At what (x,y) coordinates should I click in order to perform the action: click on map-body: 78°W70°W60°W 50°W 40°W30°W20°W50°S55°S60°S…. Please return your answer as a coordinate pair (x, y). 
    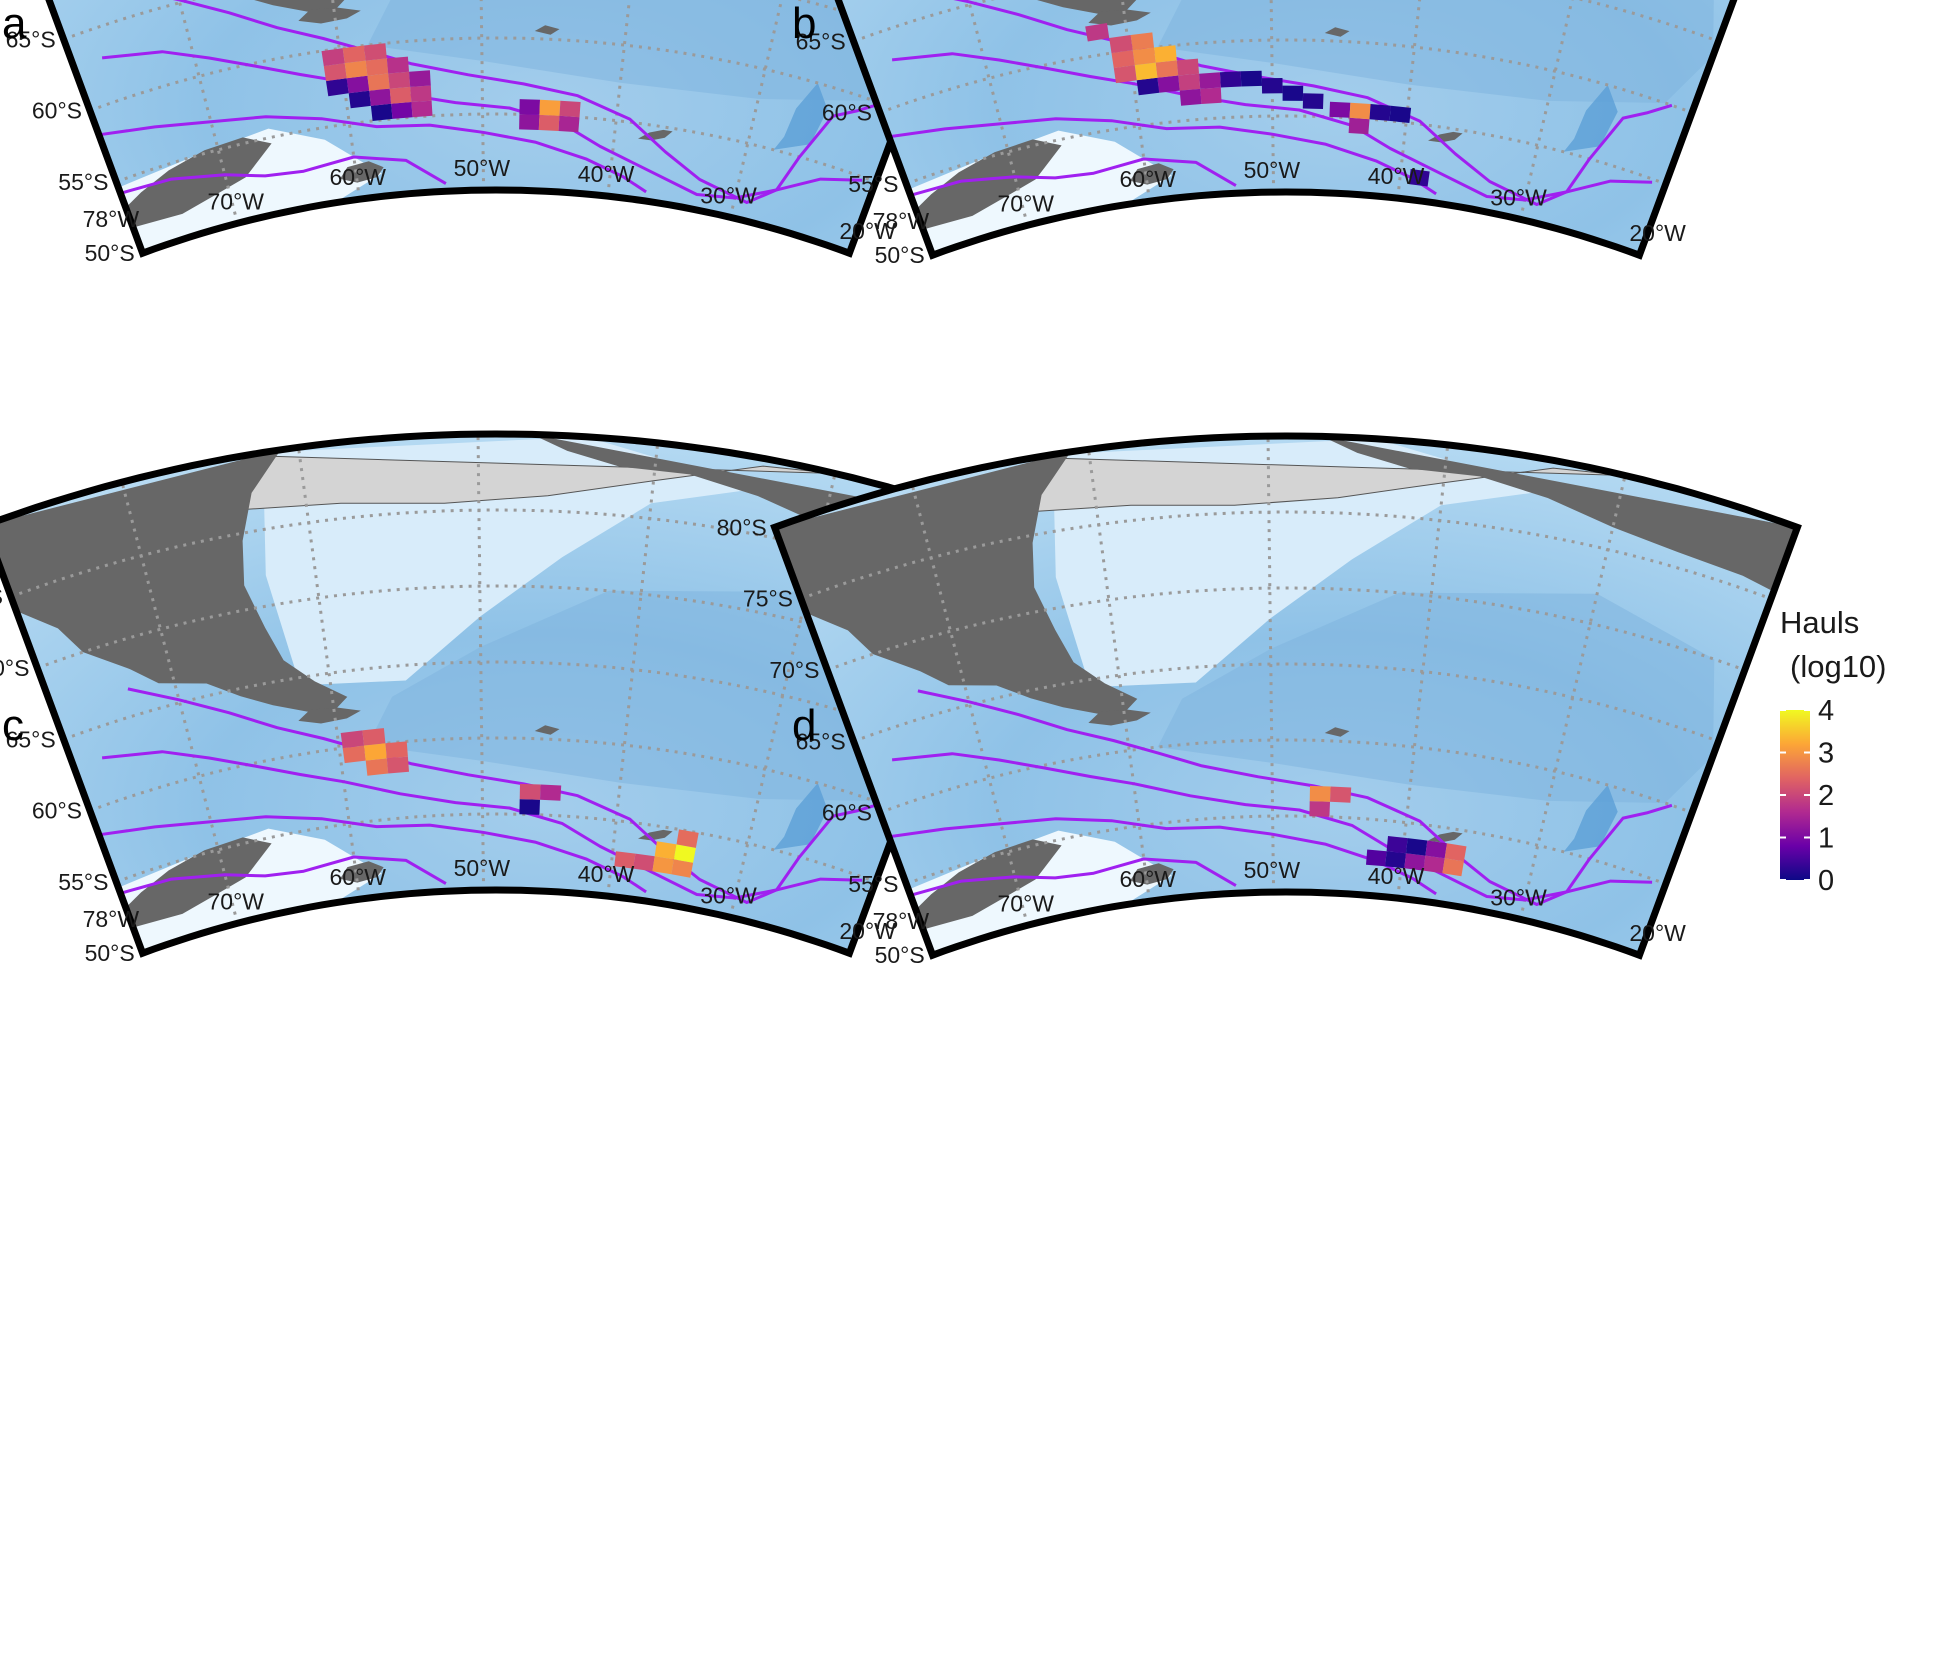
    Looking at the image, I should click on (1286, 134).